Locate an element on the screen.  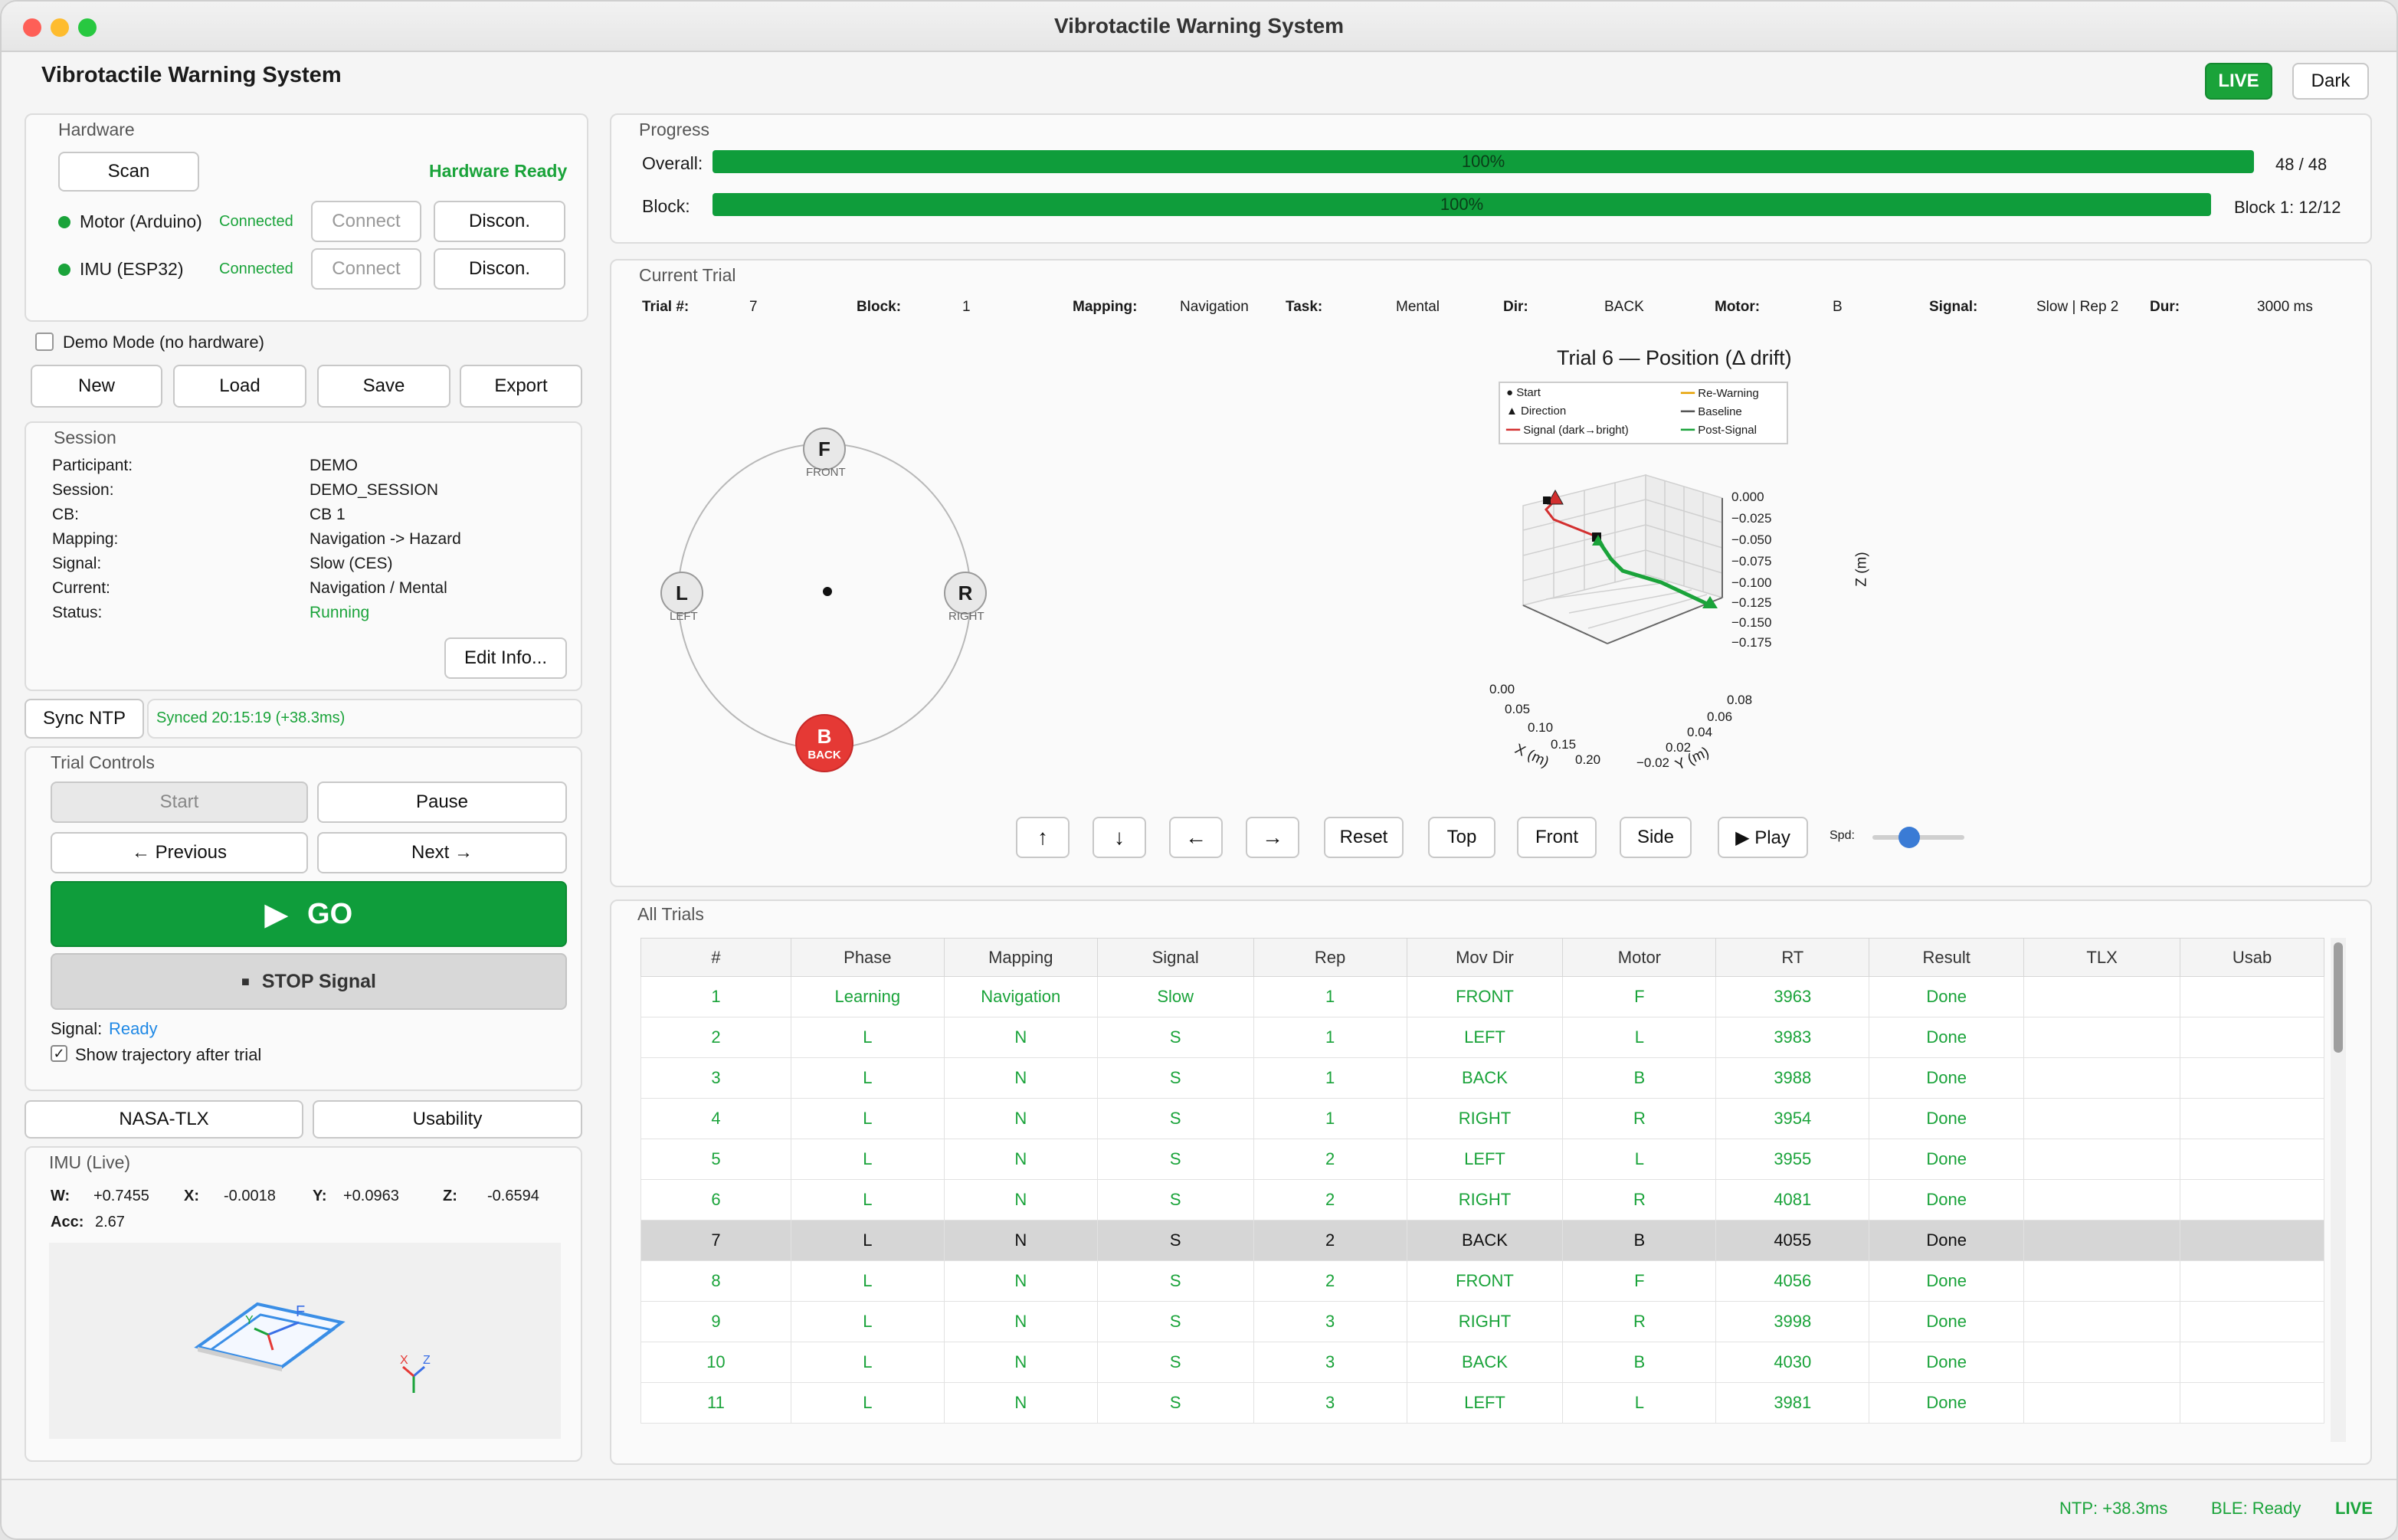
table-row: 1 Learning Navigation Slow 1 FRONT F 3963 Done is located at coordinates (1482, 996).